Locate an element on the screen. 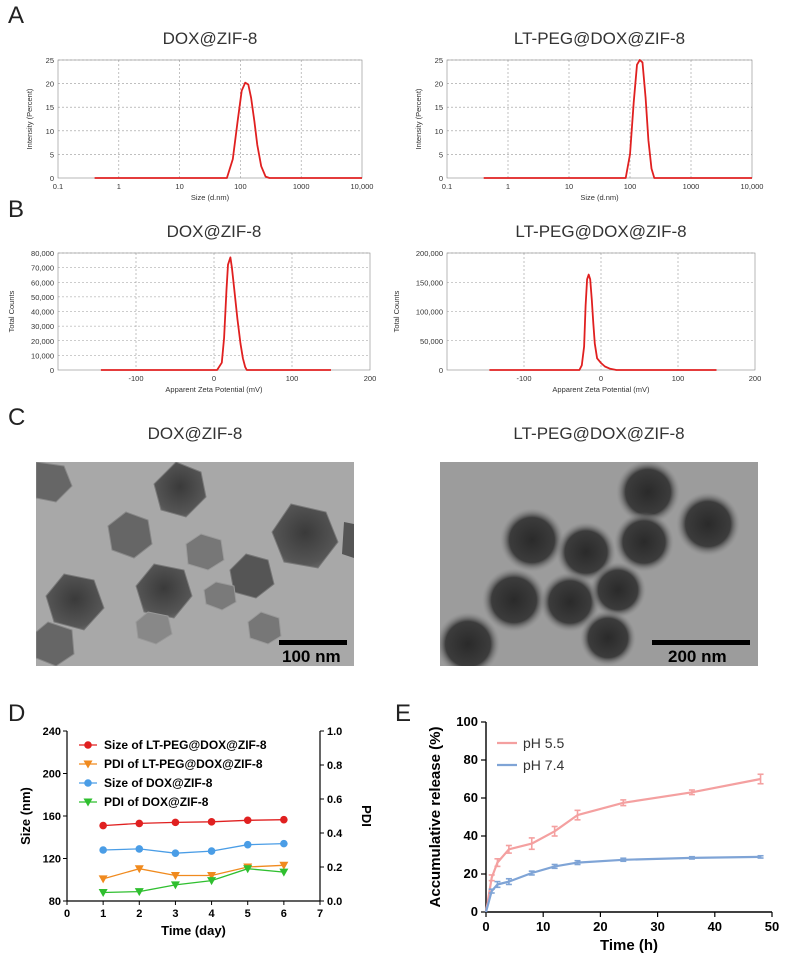  D-ytick-label: 200 is located at coordinates (52, 775).